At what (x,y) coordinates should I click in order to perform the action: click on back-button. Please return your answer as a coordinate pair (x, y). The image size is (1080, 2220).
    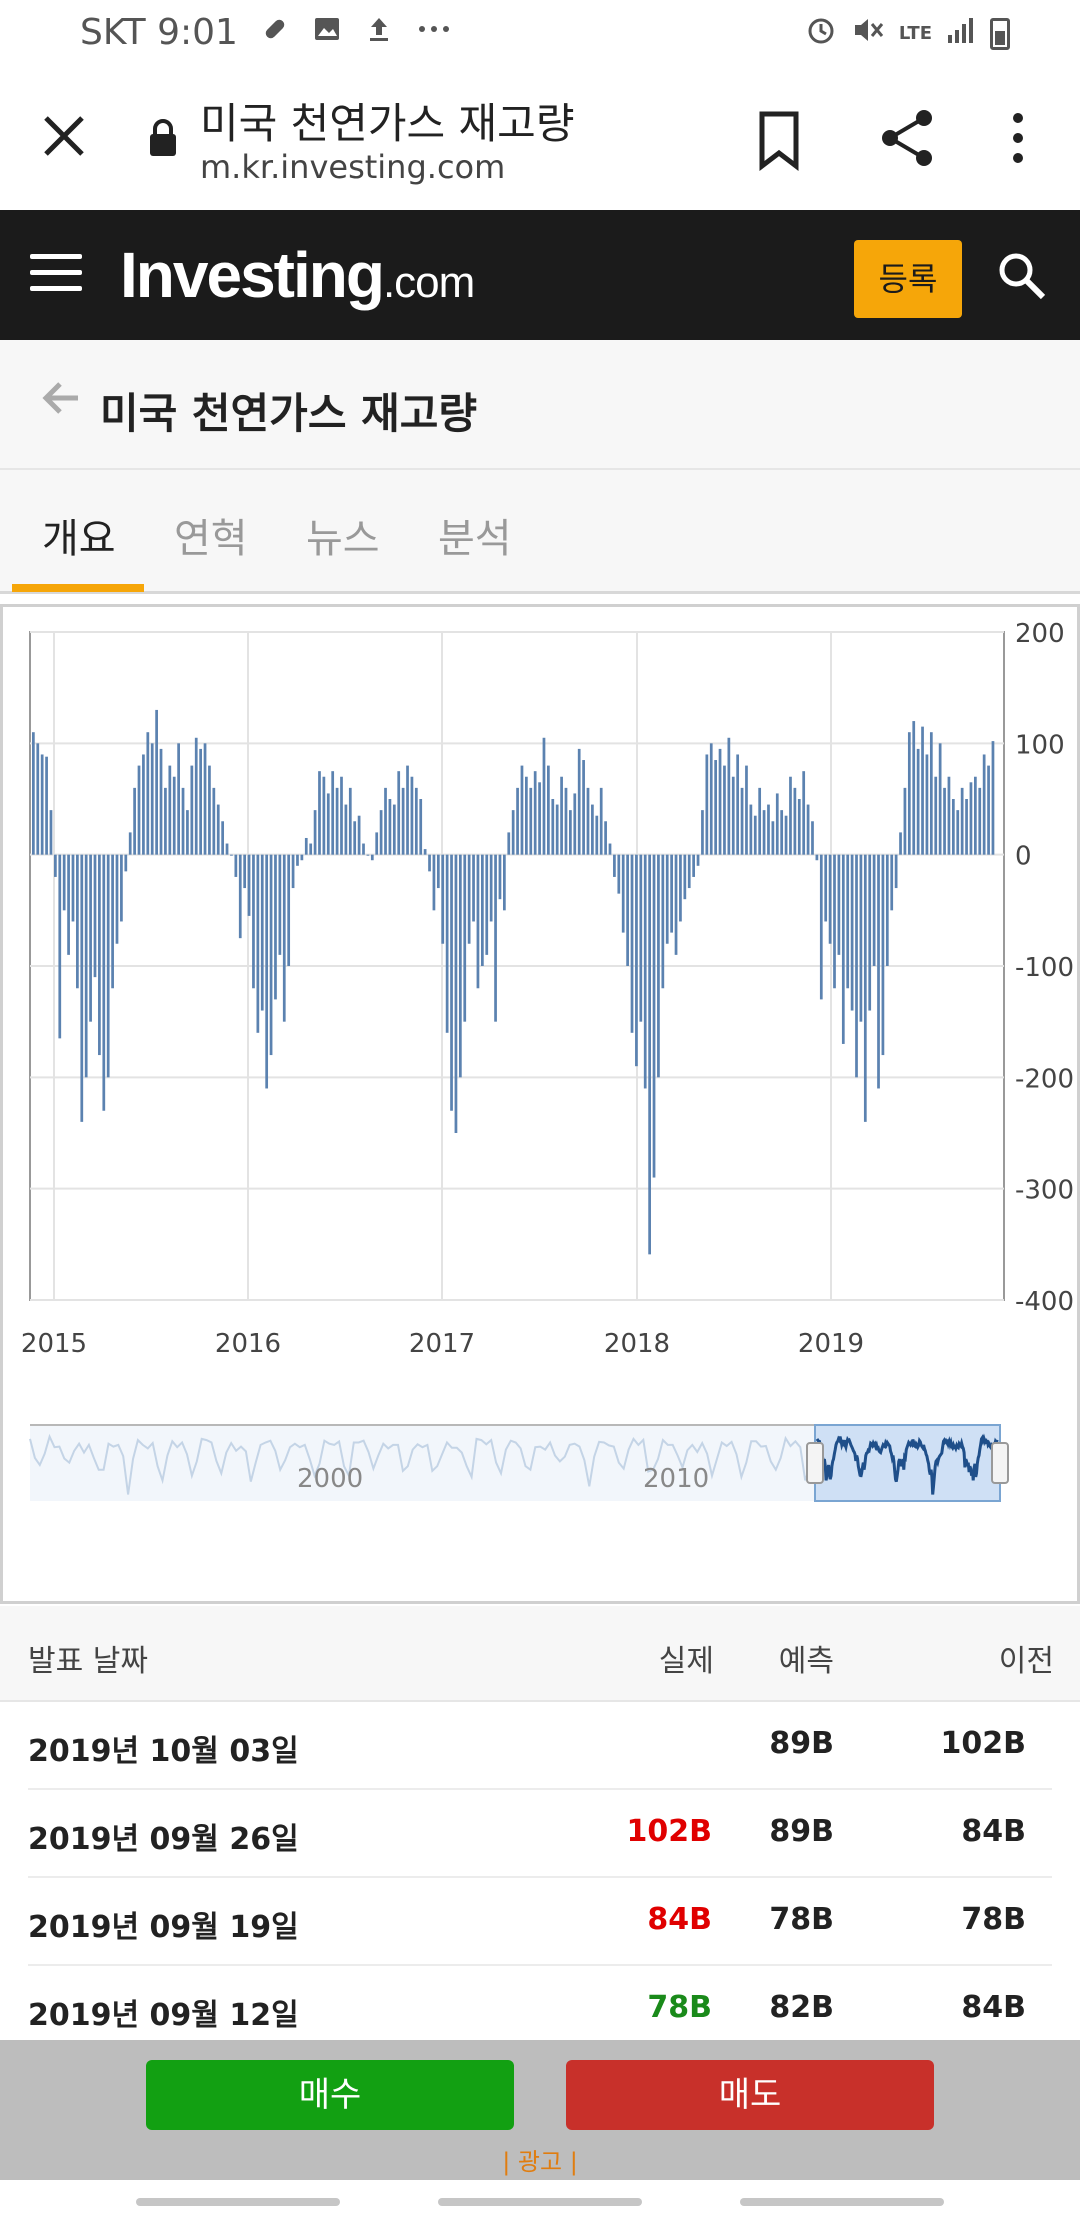
    Looking at the image, I should click on (62, 398).